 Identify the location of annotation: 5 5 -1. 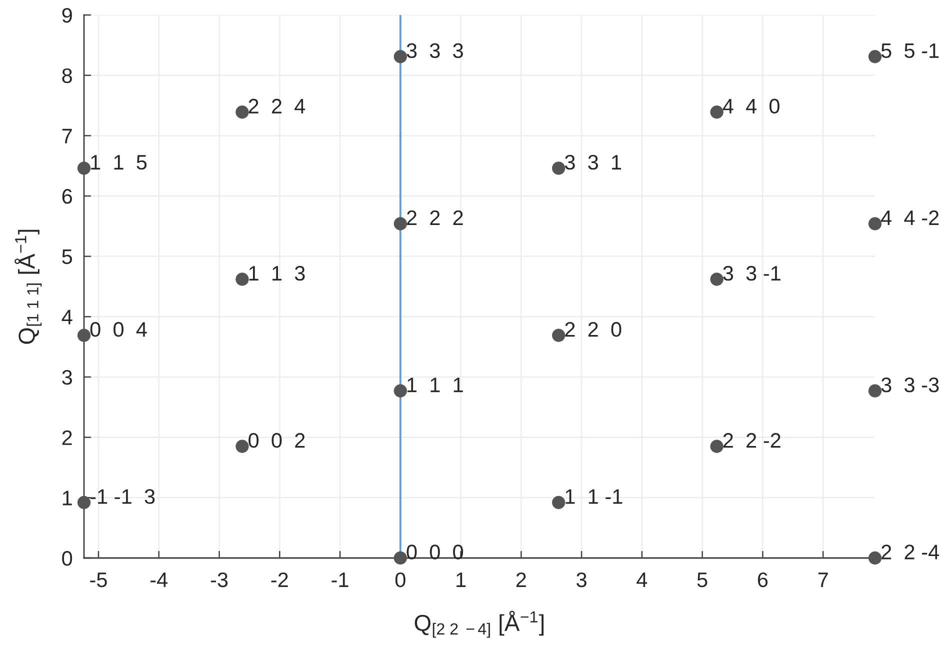
(910, 51).